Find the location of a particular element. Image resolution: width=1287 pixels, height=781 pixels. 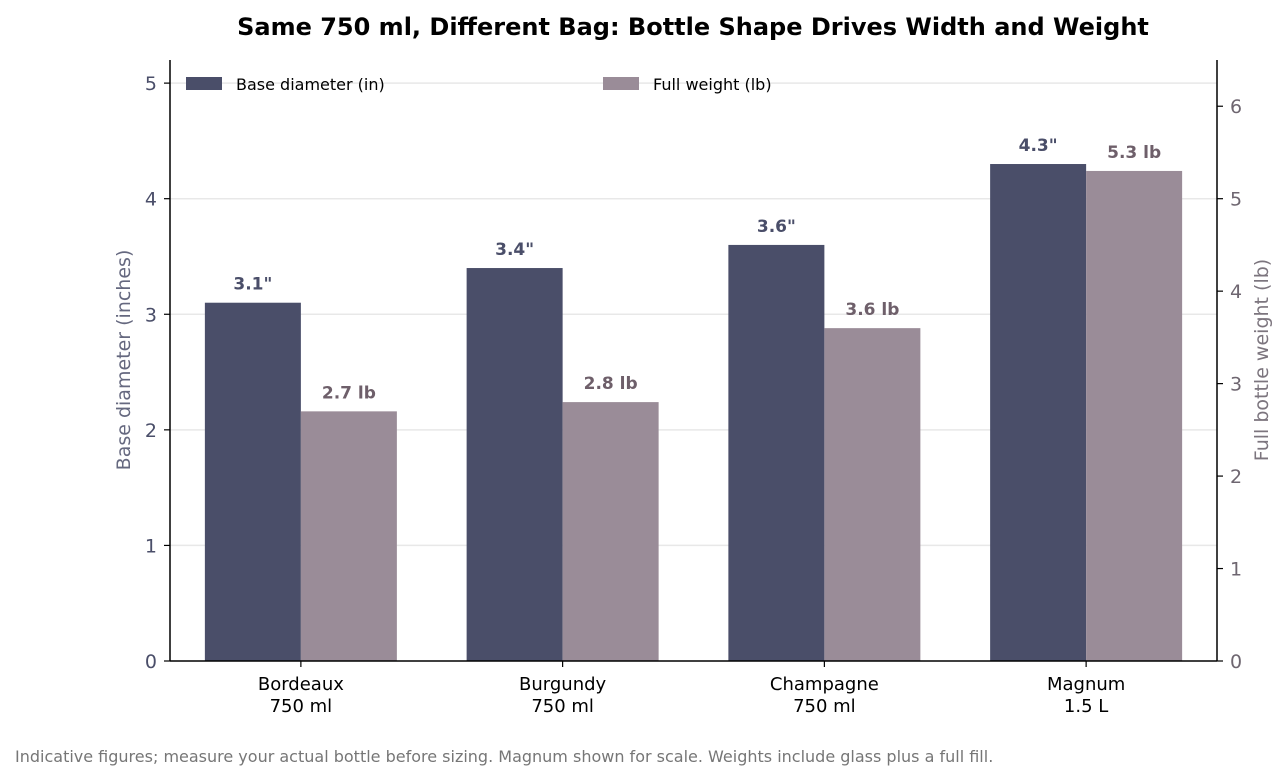

category-label: Champagne 750 ml is located at coordinates (824, 695).